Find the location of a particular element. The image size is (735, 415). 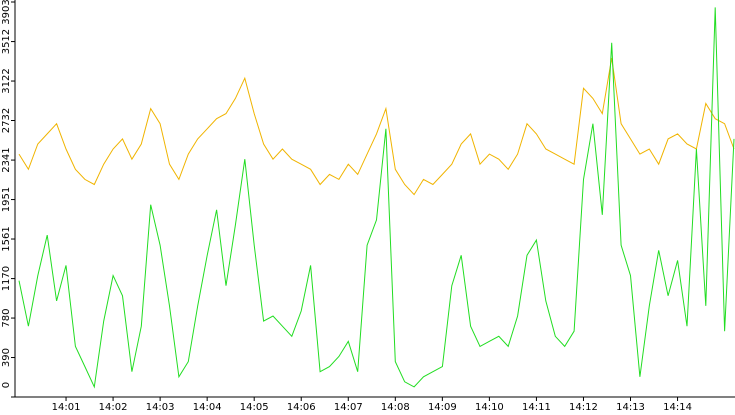

y-tick-label: 2732 is located at coordinates (6, 120).